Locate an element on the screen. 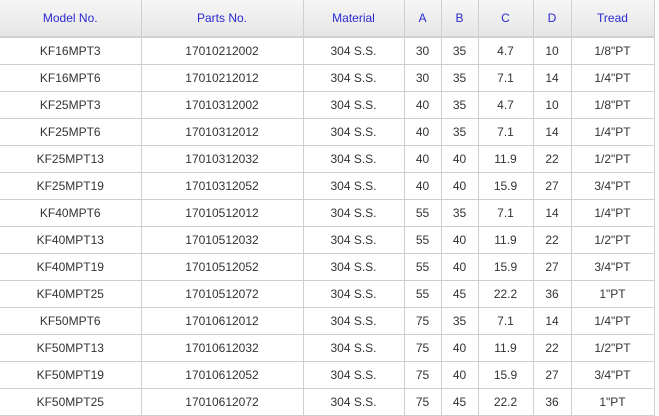 The height and width of the screenshot is (416, 659). cell-model-no: KF40MPT13 is located at coordinates (71, 240).